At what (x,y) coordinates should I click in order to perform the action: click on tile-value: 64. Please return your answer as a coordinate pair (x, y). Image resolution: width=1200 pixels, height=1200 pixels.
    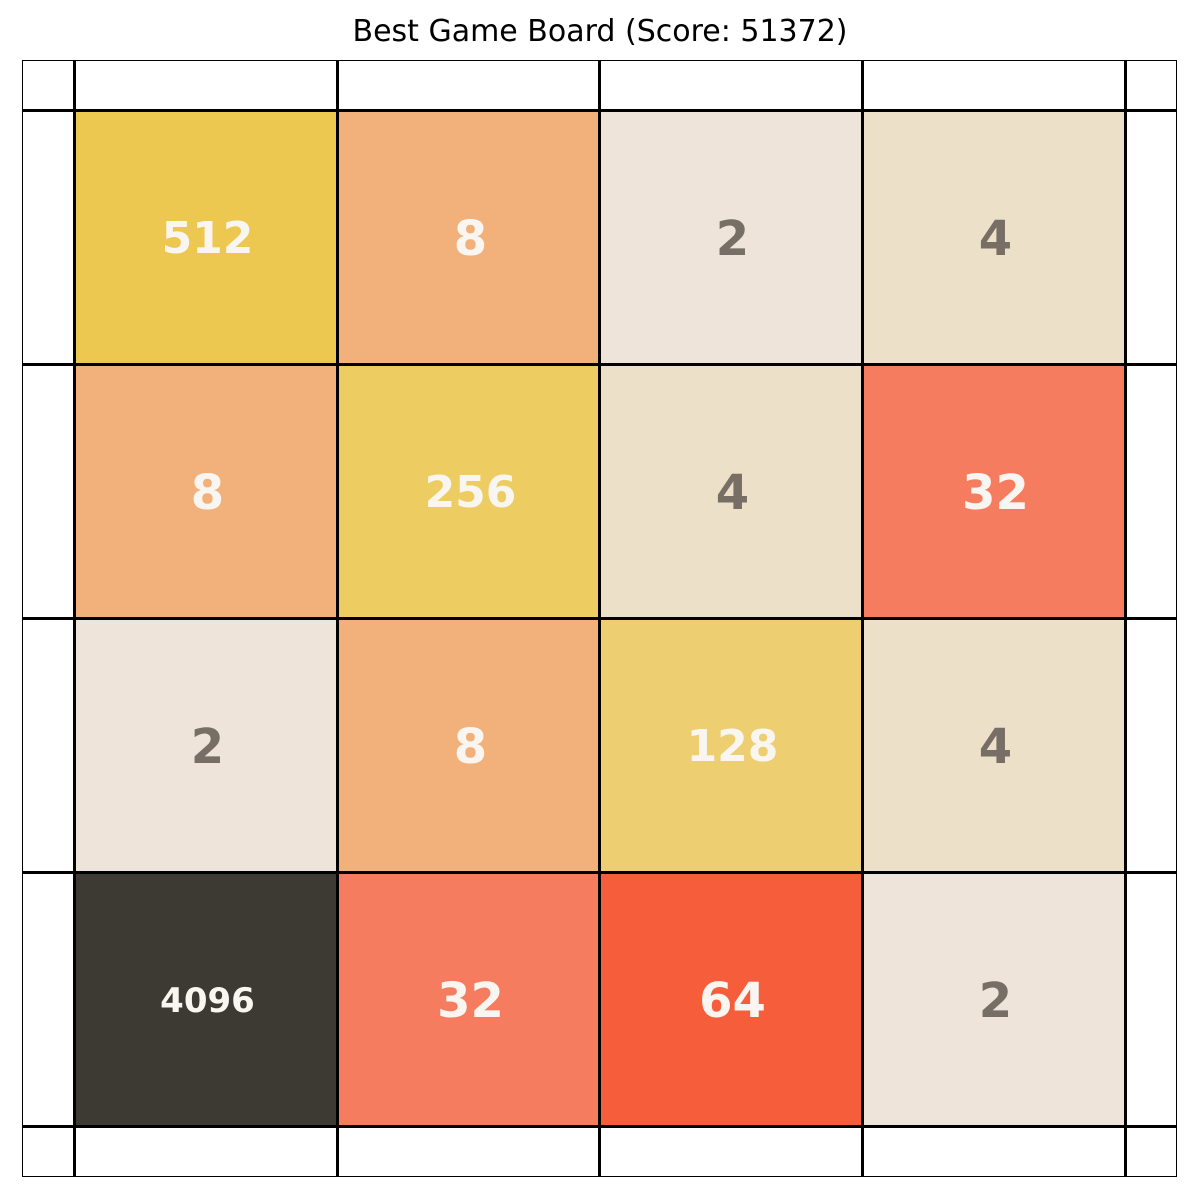
    Looking at the image, I should click on (732, 1001).